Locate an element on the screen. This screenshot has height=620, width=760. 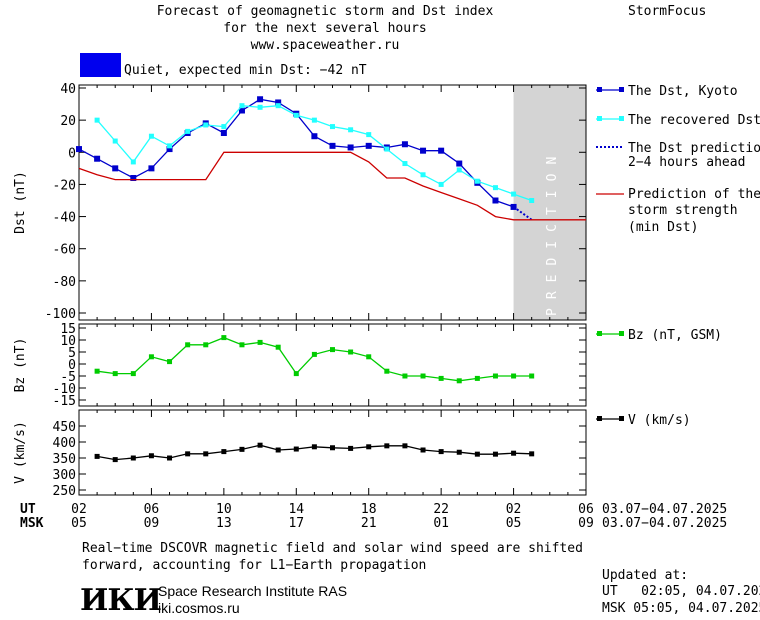
y-tick-label: 5 is located at coordinates (72, 353).